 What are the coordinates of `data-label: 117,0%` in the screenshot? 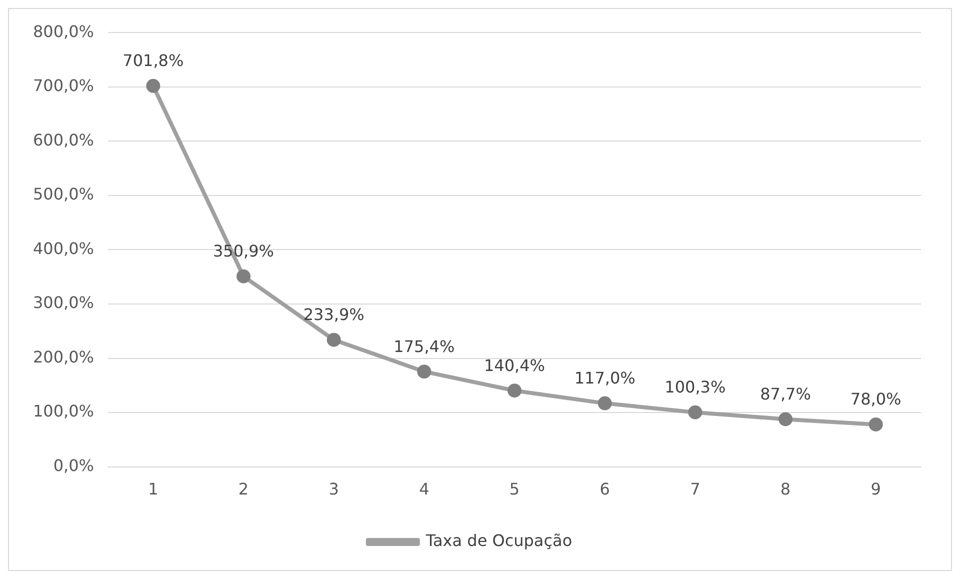 It's located at (605, 378).